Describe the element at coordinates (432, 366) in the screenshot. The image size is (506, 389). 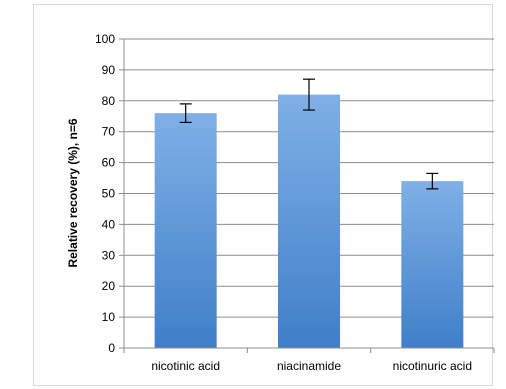
I see `x-category-label: nicotinuric acid` at that location.